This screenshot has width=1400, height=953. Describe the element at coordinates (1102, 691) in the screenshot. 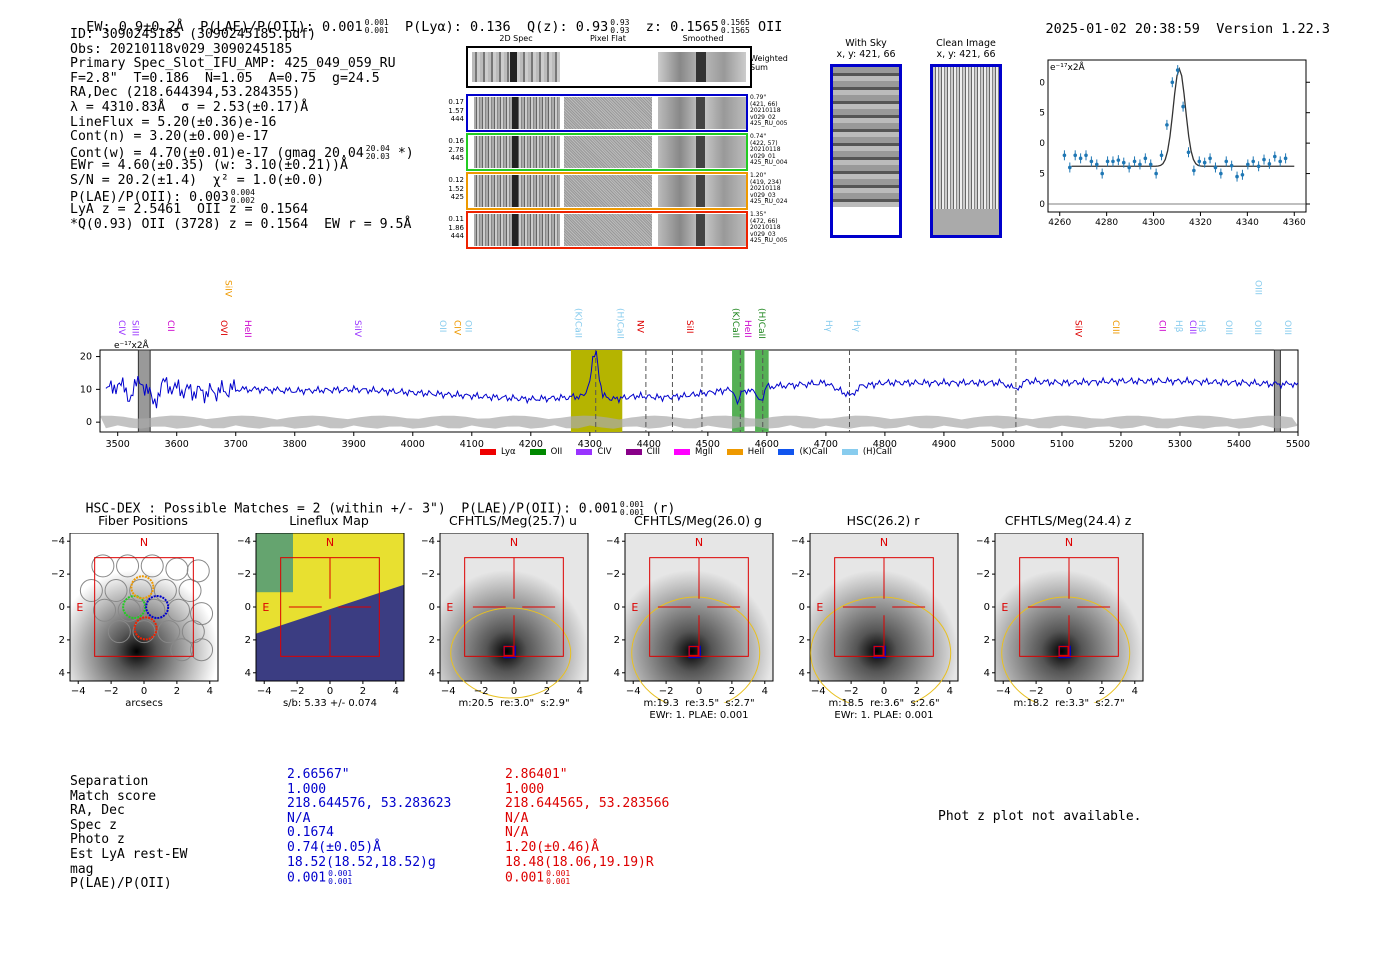

I see `panel-x-tick-label: 2` at that location.